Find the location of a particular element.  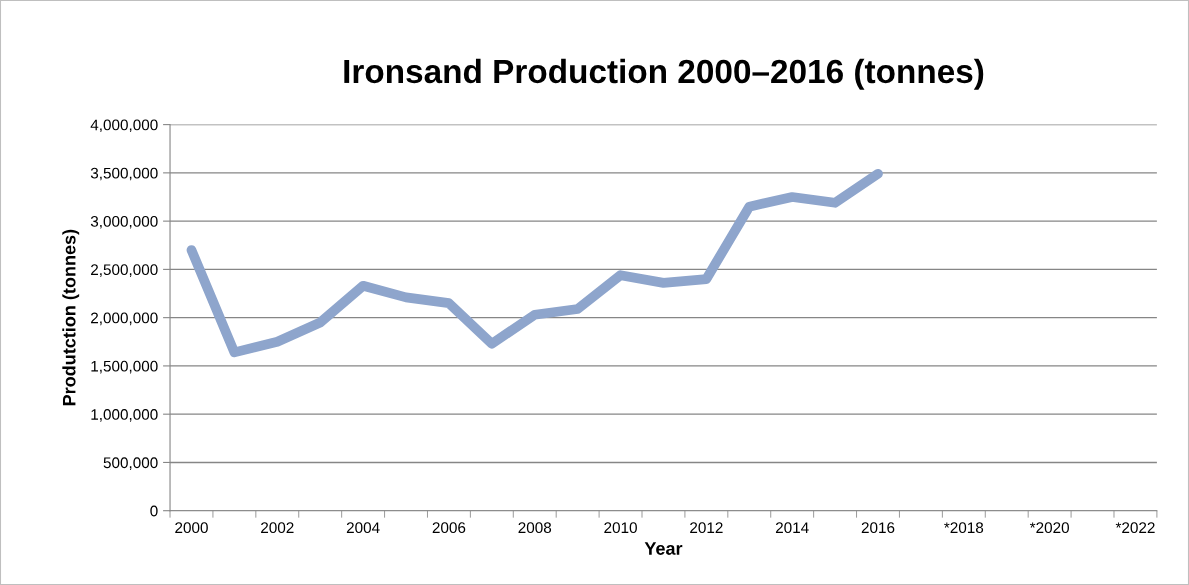

y-tick-label: 1,000,000 is located at coordinates (124, 415).